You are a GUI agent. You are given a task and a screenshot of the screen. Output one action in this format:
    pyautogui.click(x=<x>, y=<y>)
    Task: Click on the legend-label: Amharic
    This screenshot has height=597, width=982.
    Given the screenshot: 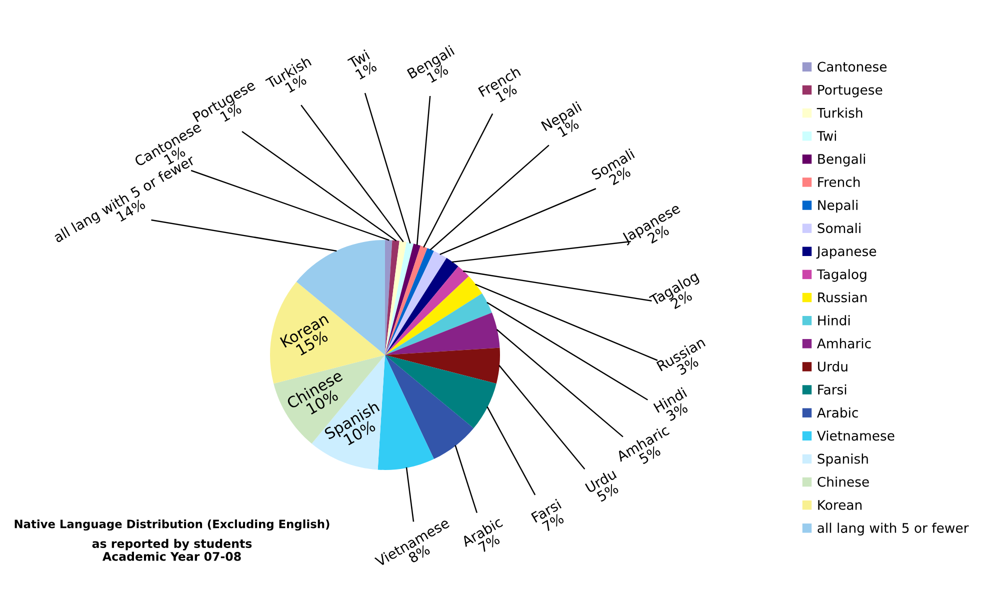 What is the action you would take?
    pyautogui.click(x=844, y=343)
    